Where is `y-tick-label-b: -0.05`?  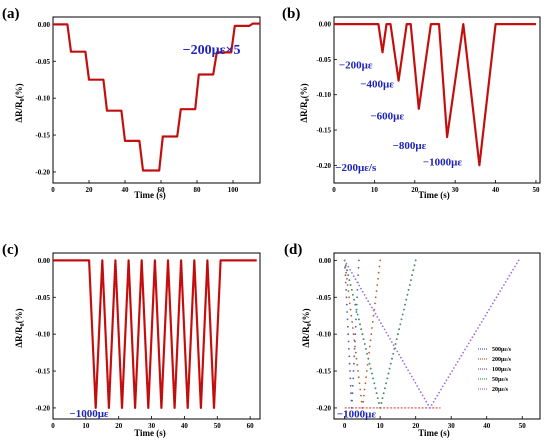 y-tick-label-b: -0.05 is located at coordinates (323, 60).